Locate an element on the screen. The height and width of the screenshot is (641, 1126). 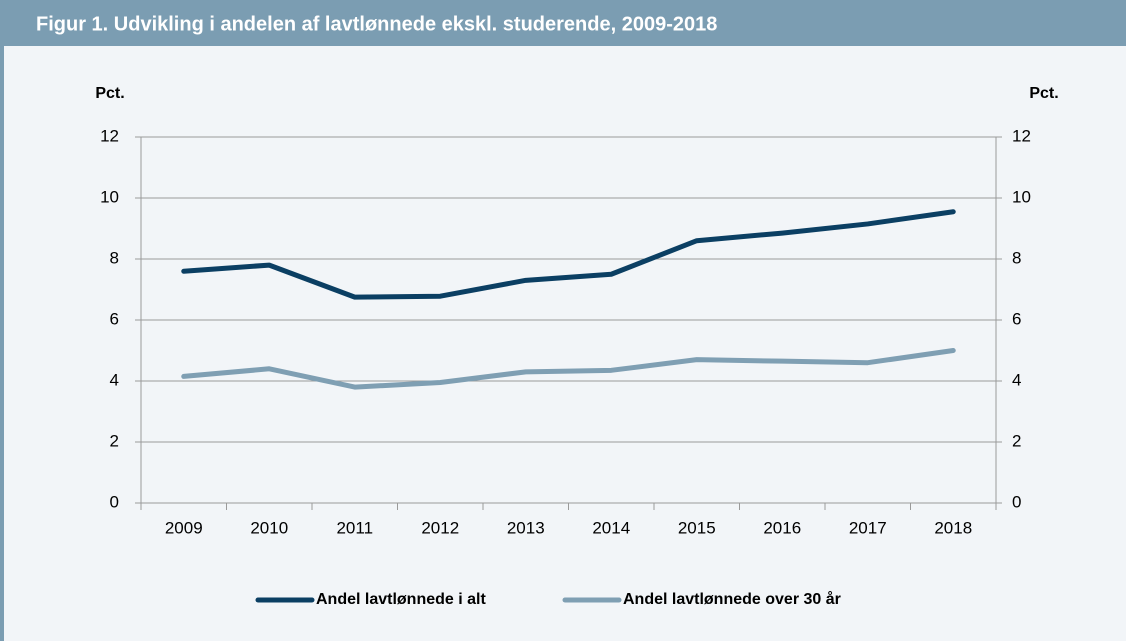
y2-tick-label: 4 is located at coordinates (1016, 379).